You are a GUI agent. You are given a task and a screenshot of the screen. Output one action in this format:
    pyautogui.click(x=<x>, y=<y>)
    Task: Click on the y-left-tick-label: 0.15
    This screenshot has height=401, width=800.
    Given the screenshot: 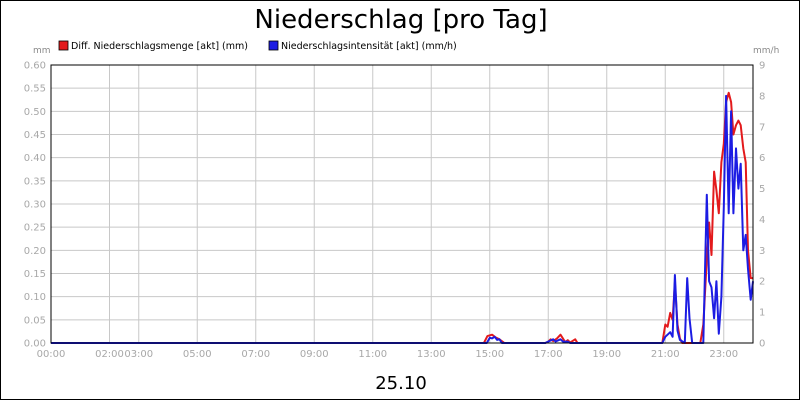 What is the action you would take?
    pyautogui.click(x=35, y=274)
    